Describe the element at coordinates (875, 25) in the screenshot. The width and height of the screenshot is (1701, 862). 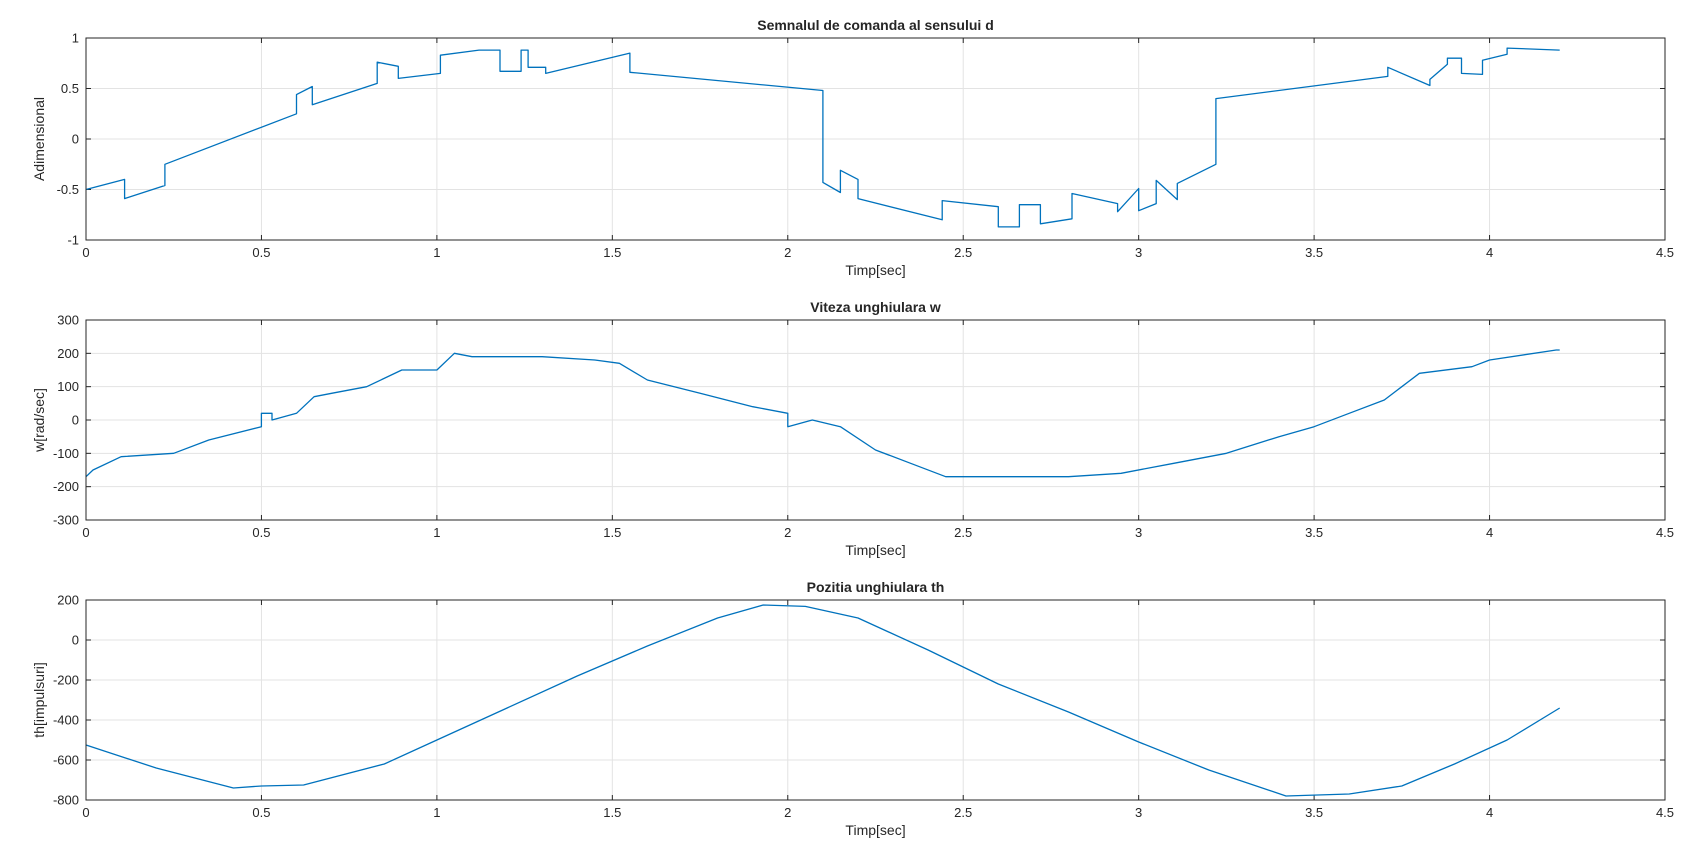
I see `plot-title: Semnalul de comanda al sensului d` at that location.